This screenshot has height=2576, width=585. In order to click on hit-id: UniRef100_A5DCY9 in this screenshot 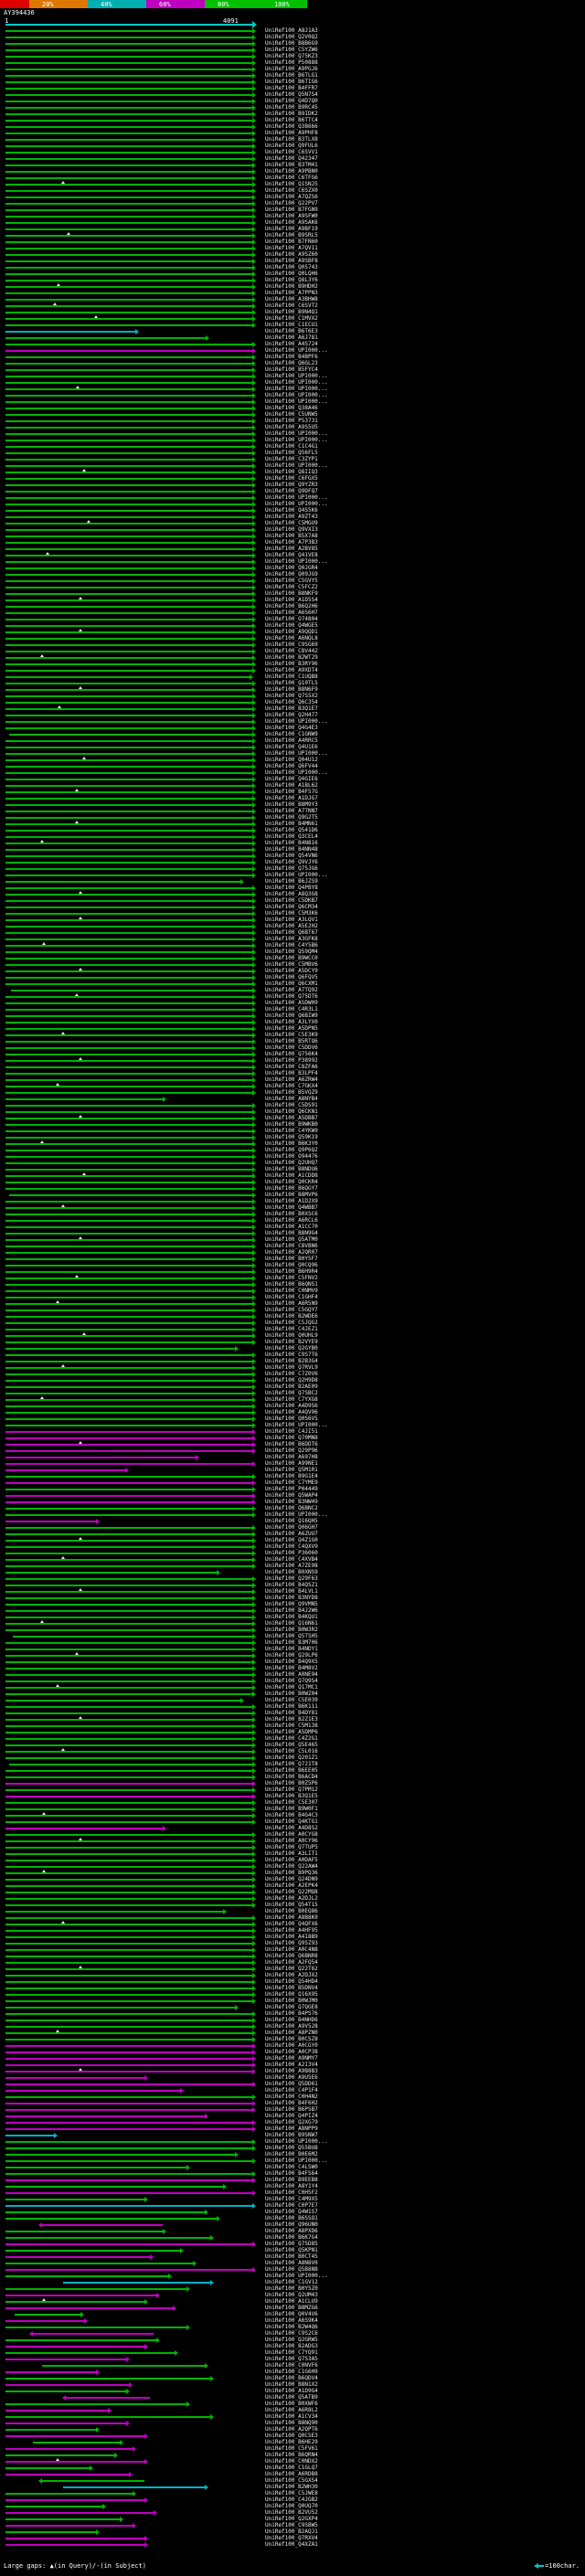, I will do `click(291, 971)`.